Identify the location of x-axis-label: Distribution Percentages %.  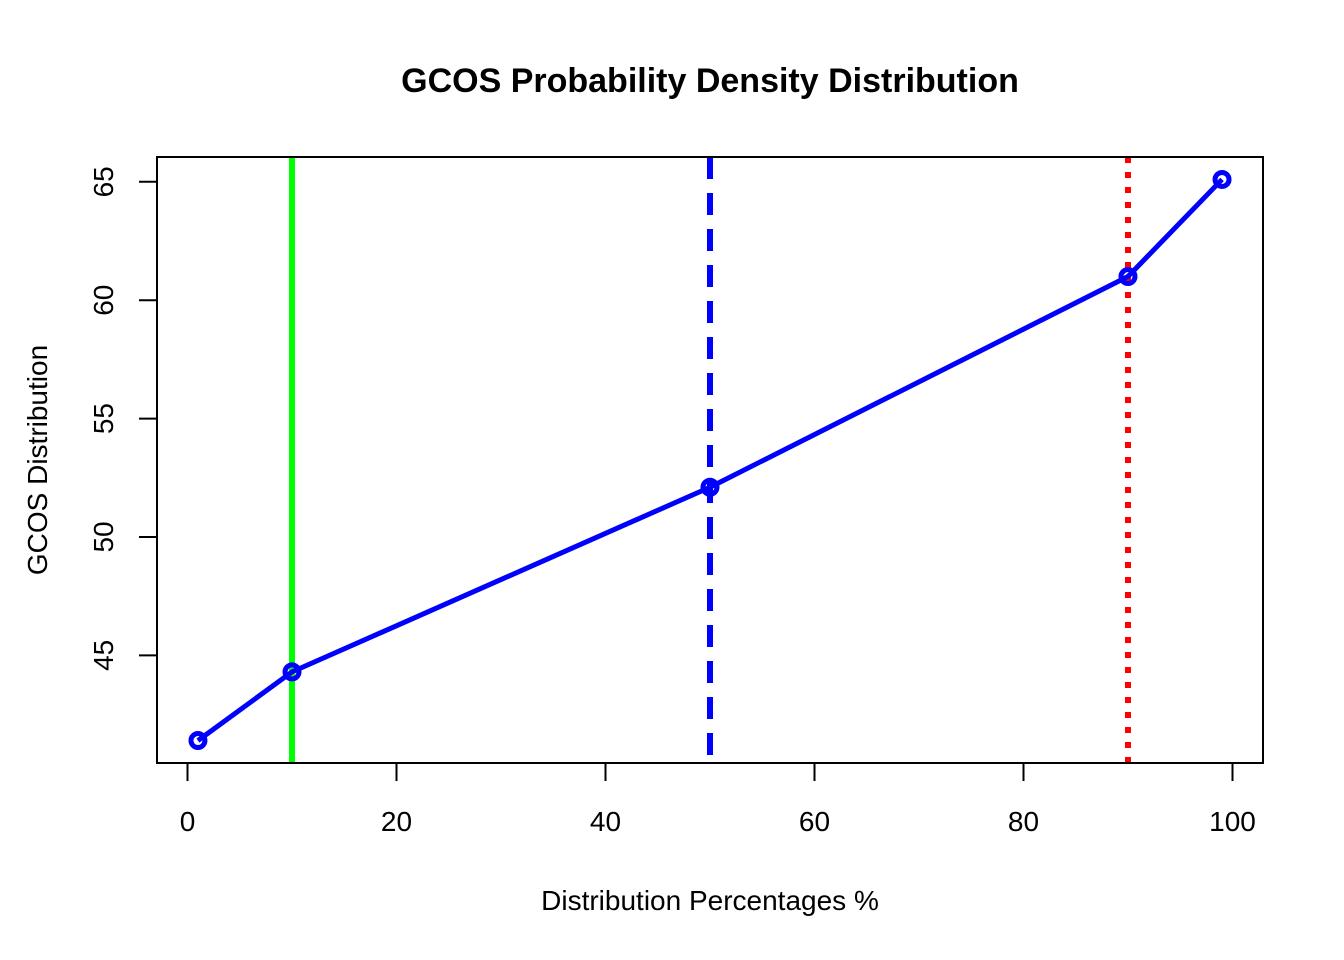
(710, 900).